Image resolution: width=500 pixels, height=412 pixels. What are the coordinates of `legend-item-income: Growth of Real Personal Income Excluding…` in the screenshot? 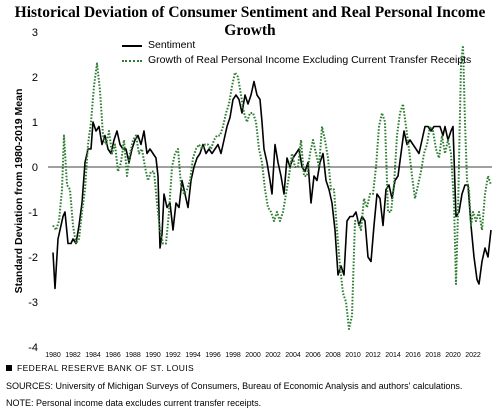 It's located at (296, 60).